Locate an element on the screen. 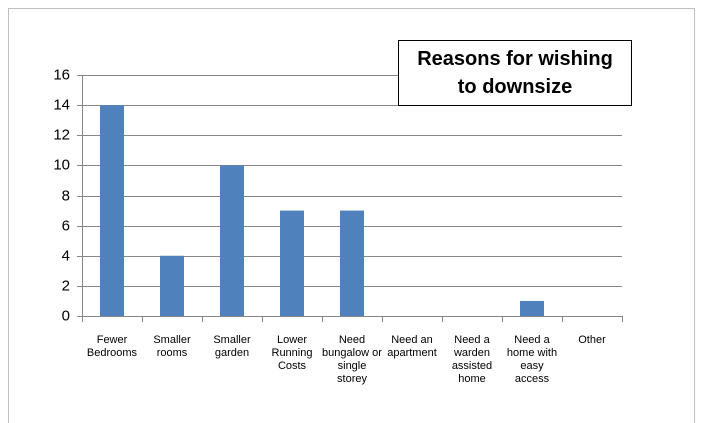  x-tick-label: Need bungalow or single storey is located at coordinates (352, 359).